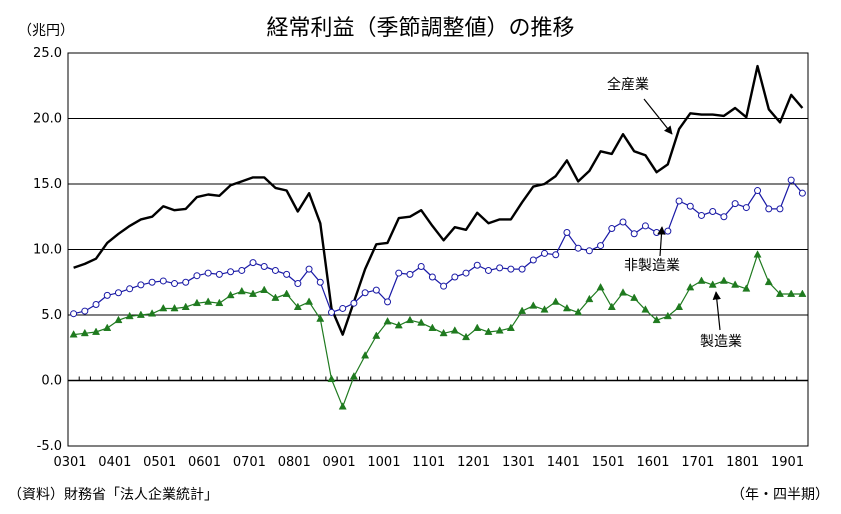 The image size is (841, 514). What do you see at coordinates (339, 462) in the screenshot?
I see `x-tick-label: 0901` at bounding box center [339, 462].